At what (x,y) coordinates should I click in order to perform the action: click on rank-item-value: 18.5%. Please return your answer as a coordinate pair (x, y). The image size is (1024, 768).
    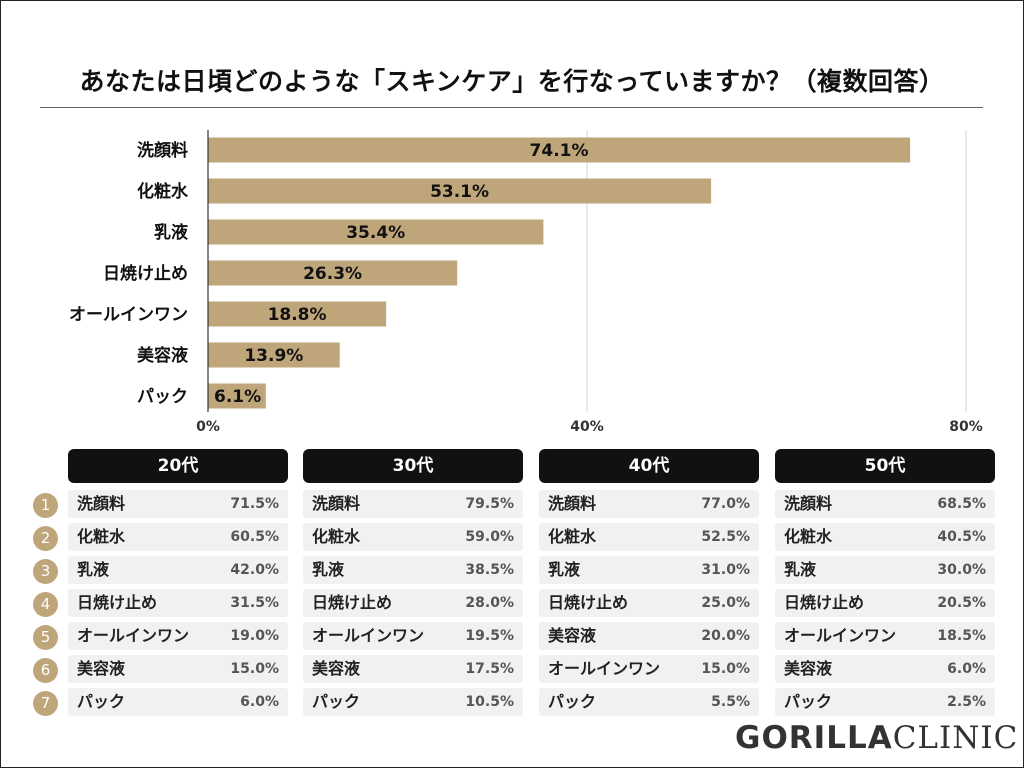
    Looking at the image, I should click on (961, 636).